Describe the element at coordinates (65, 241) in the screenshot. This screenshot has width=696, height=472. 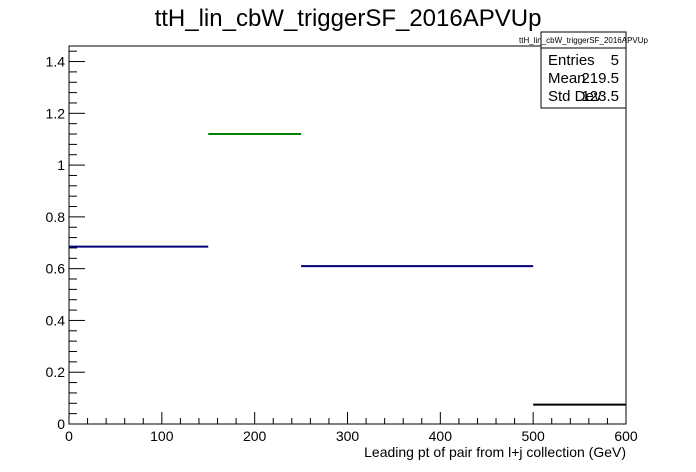
I see `y-axis: 0 0.2 0.4 0.6 0.8 1 1.2 1.4` at that location.